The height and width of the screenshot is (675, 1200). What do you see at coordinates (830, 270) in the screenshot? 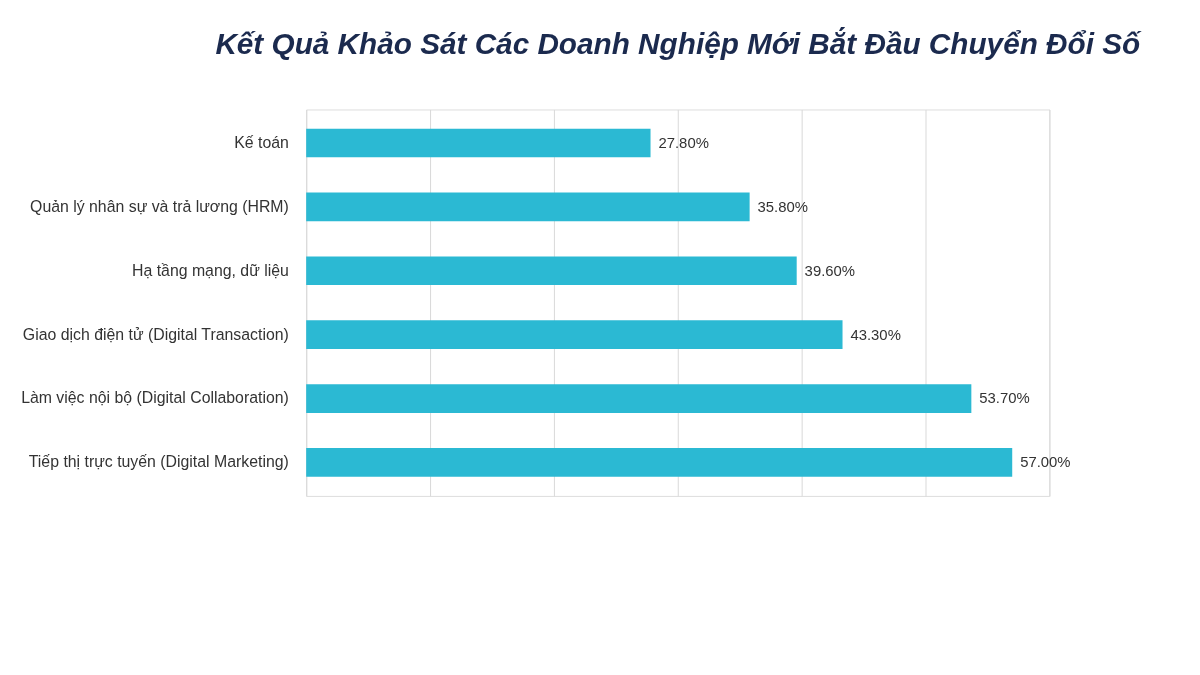
I see `data-label: 39.60%` at bounding box center [830, 270].